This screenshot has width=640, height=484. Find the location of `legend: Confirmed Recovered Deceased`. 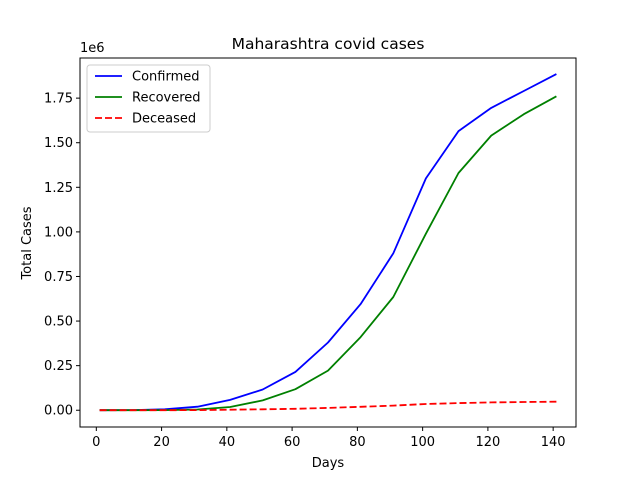

legend: Confirmed Recovered Deceased is located at coordinates (148, 98).